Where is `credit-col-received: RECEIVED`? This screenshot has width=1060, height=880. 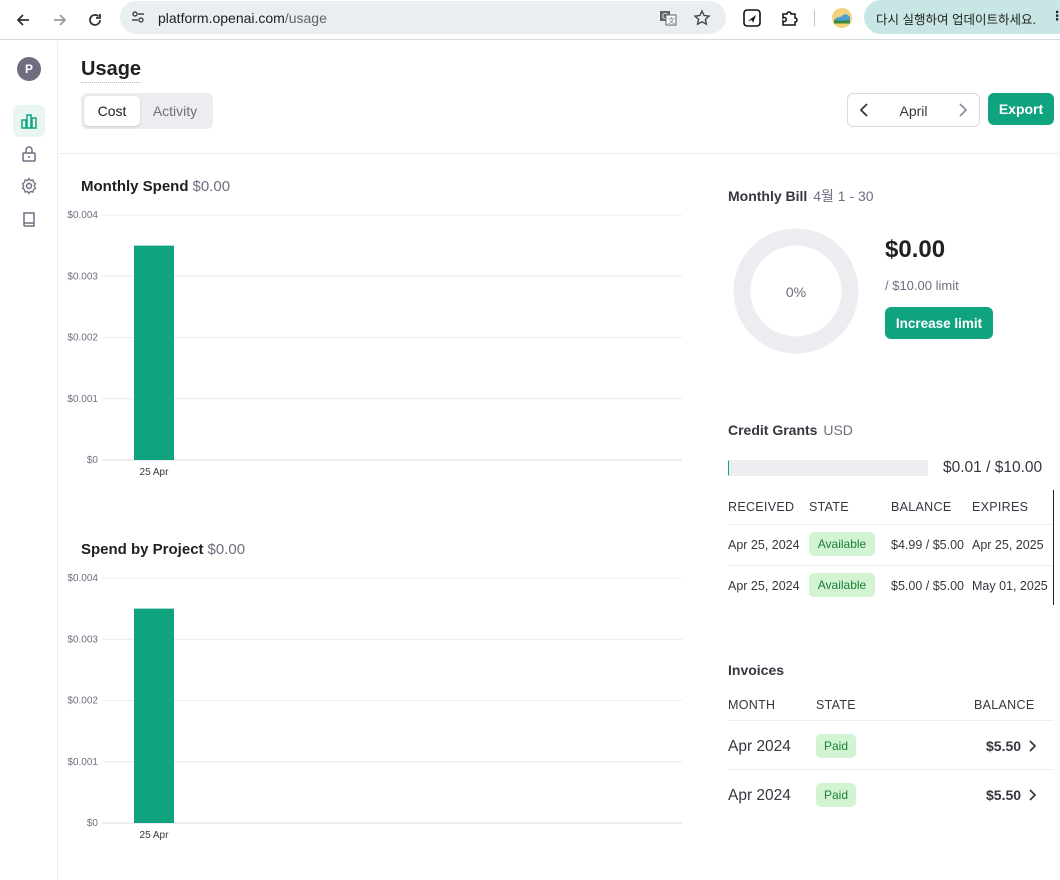
credit-col-received: RECEIVED is located at coordinates (761, 507).